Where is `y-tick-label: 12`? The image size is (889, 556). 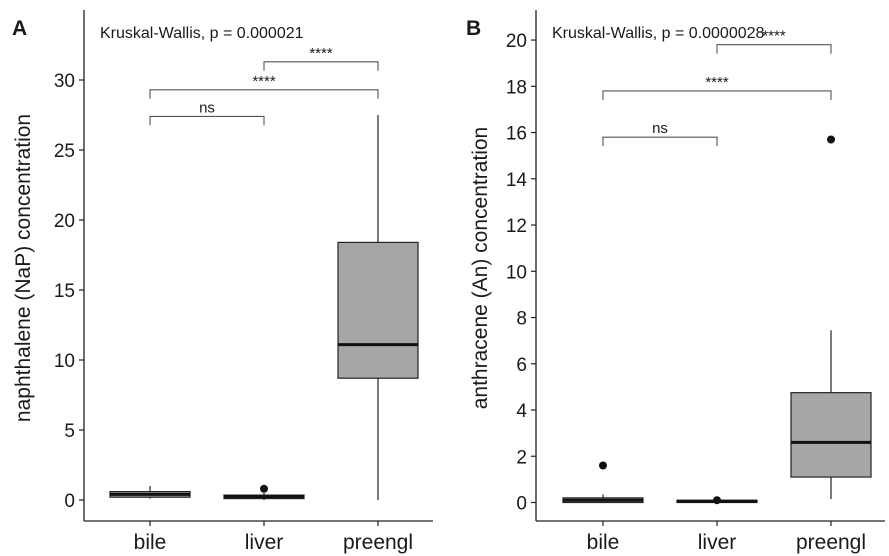 y-tick-label: 12 is located at coordinates (516, 226).